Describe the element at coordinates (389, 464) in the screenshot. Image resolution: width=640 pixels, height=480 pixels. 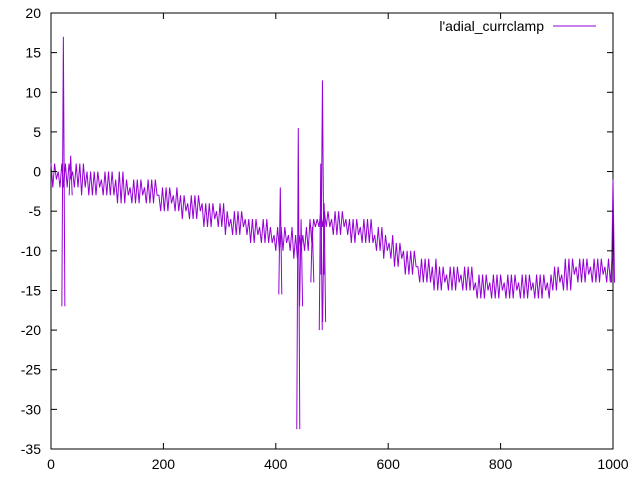
I see `x-tick-label: 600` at that location.